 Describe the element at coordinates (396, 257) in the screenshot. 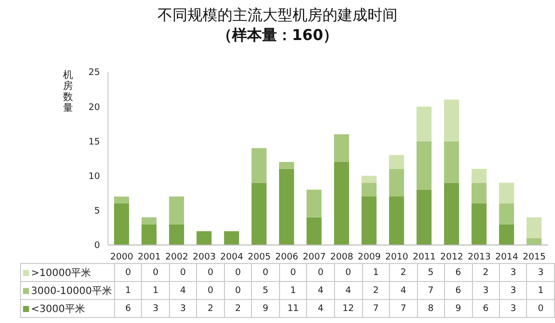

I see `x-tick-label: 2010` at that location.